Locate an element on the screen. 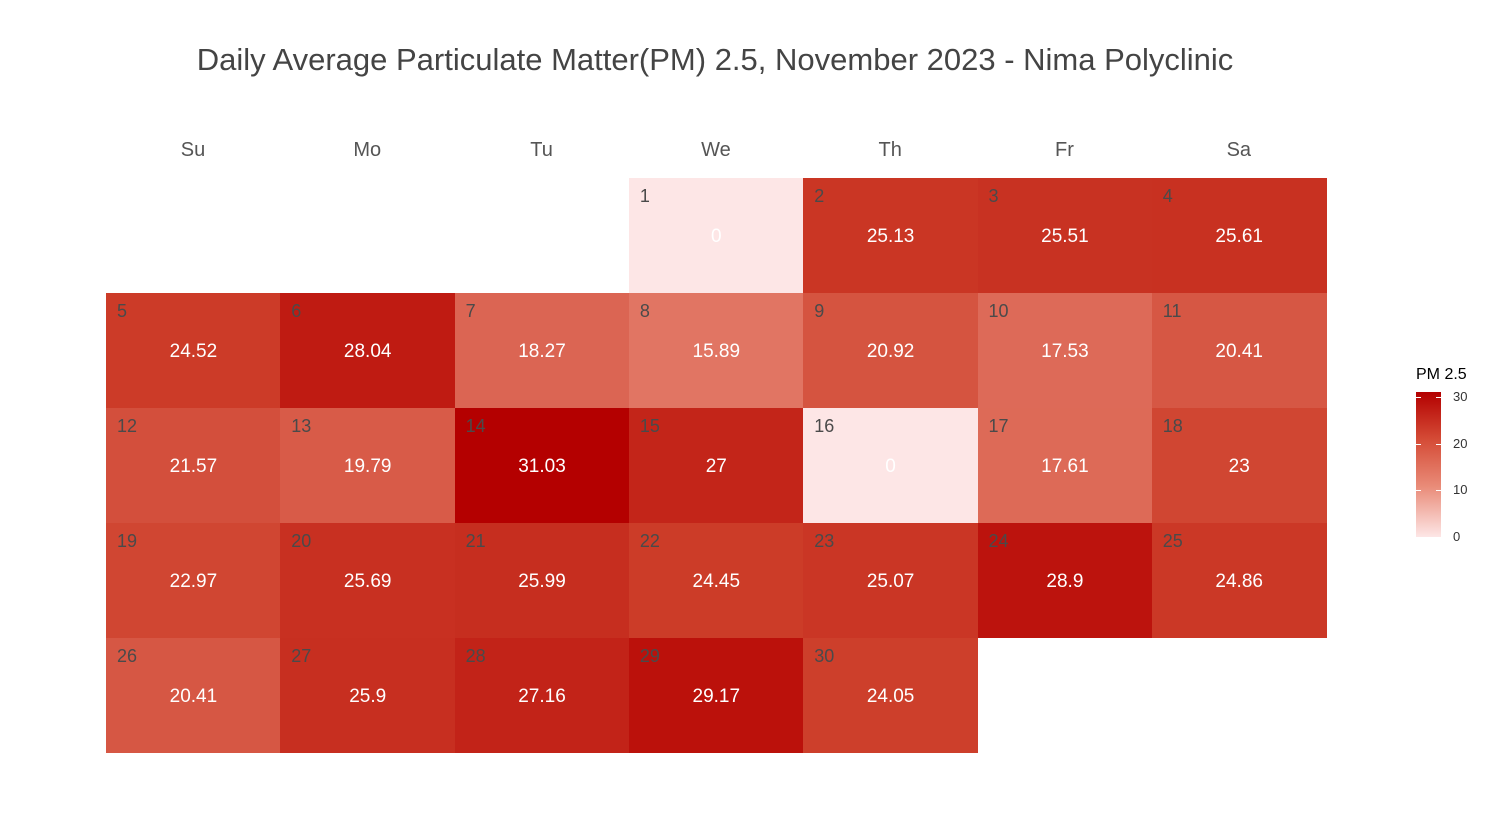 Image resolution: width=1505 pixels, height=840 pixels. day-cell-24: 24 28.9 is located at coordinates (1065, 580).